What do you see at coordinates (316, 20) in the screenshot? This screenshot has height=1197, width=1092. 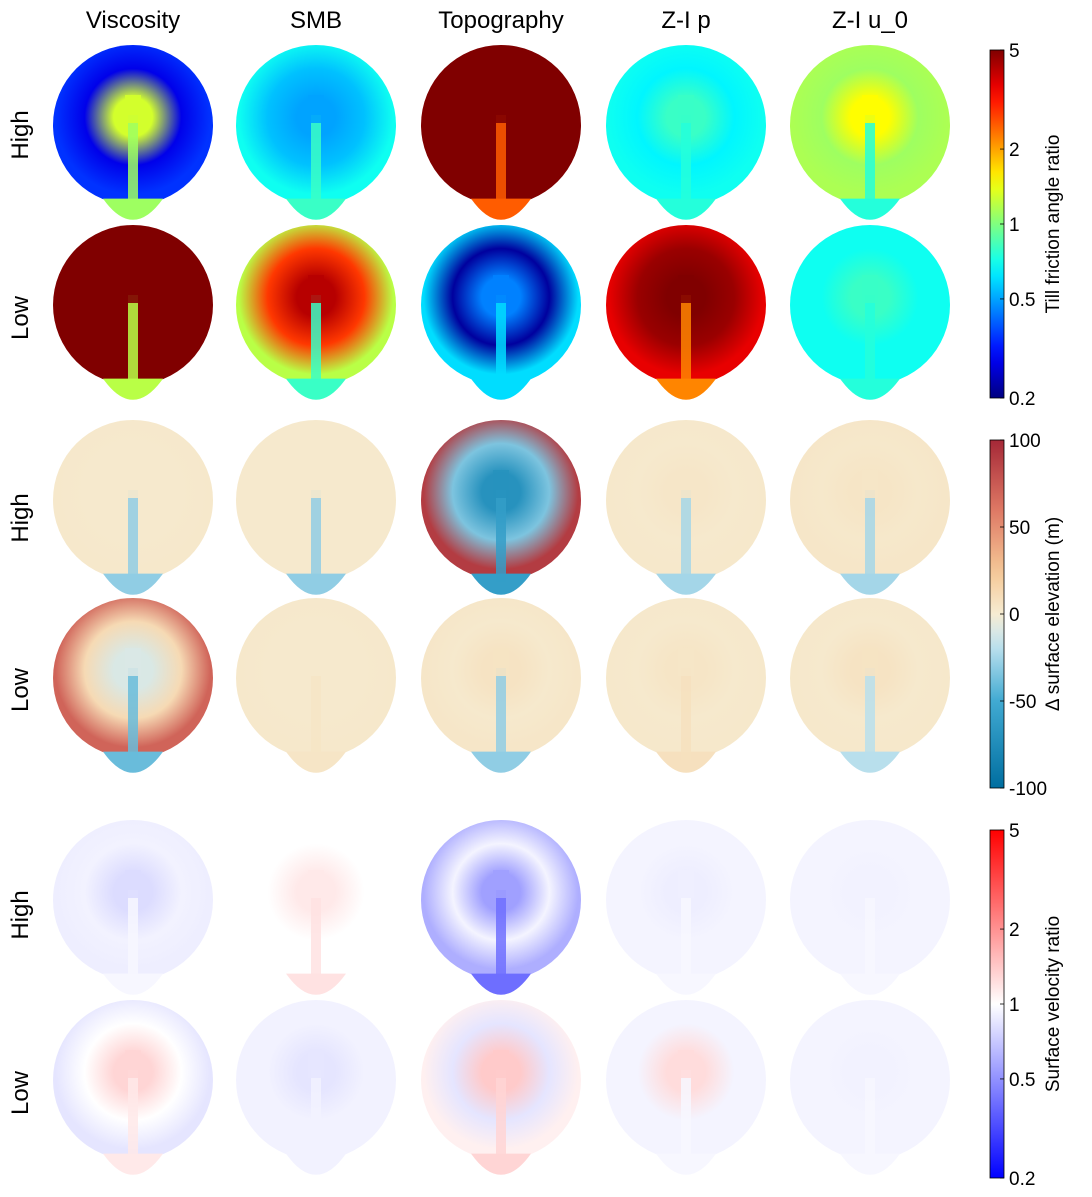 I see `column-title-smb: SMB` at bounding box center [316, 20].